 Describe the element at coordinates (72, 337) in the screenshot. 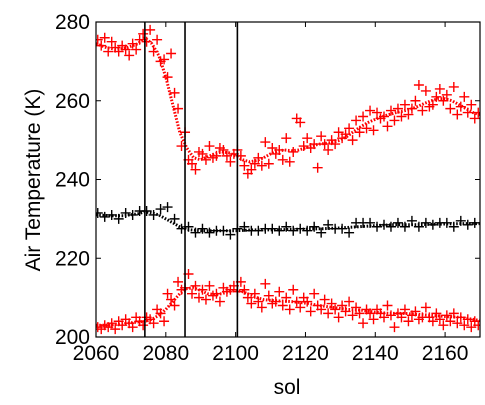

I see `y-tick-label-0: 200` at that location.